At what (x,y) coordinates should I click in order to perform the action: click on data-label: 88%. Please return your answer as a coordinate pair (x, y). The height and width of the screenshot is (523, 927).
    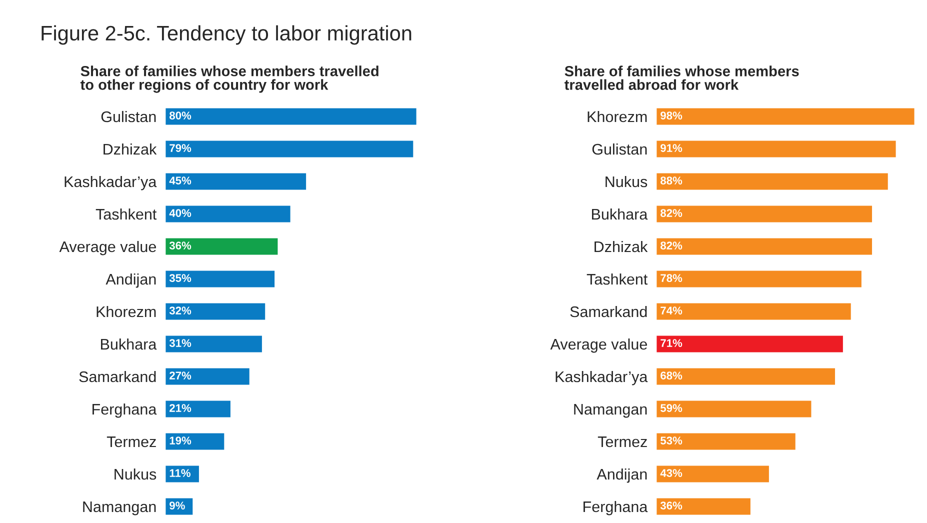
    Looking at the image, I should click on (671, 180).